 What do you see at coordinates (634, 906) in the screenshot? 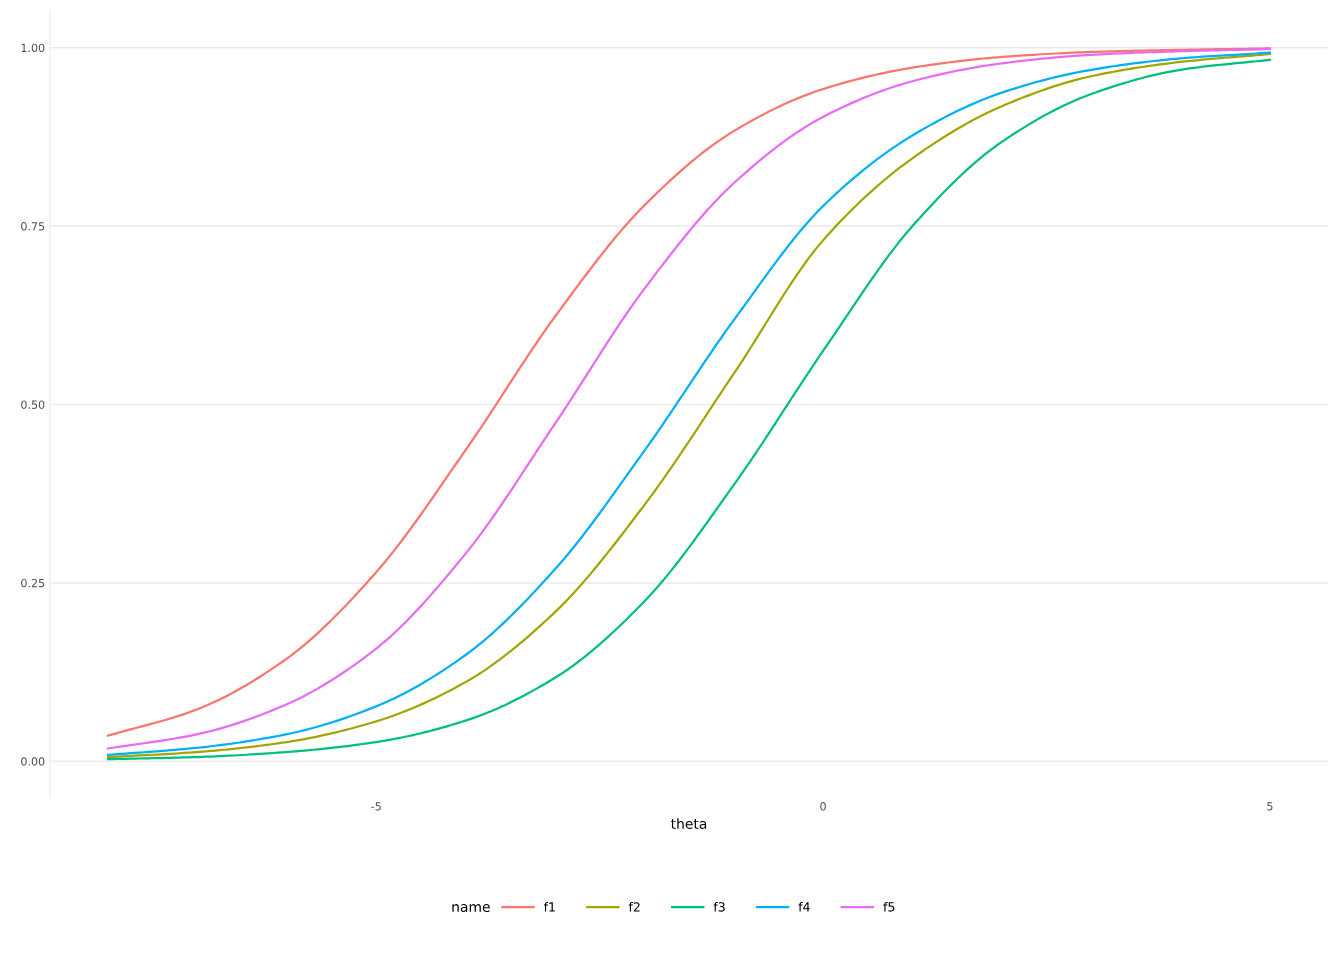
I see `legend-label: f2` at bounding box center [634, 906].